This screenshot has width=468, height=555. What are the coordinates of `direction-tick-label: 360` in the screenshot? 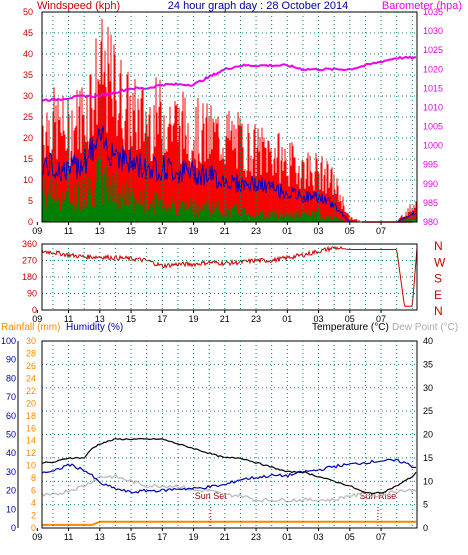 It's located at (29, 244).